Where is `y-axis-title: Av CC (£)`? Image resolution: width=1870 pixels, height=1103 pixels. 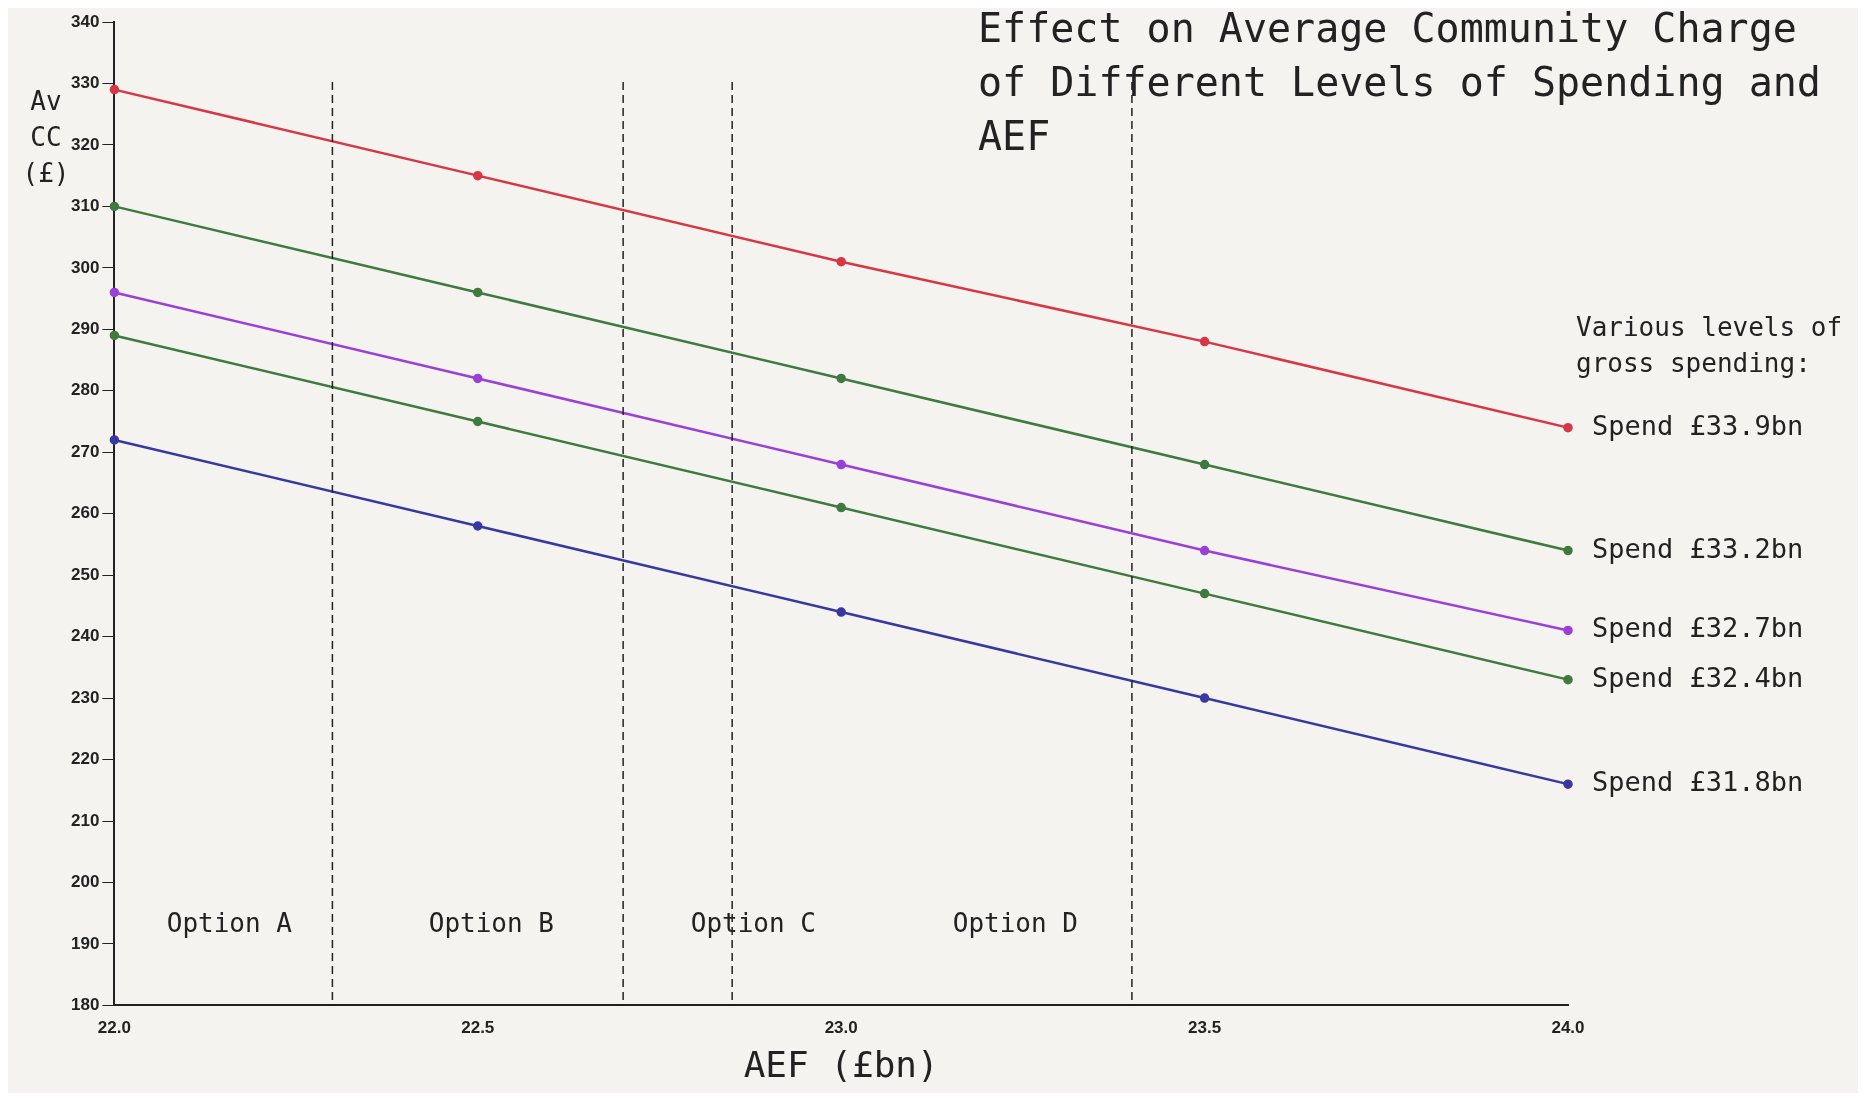
y-axis-title: Av CC (£) is located at coordinates (46, 136).